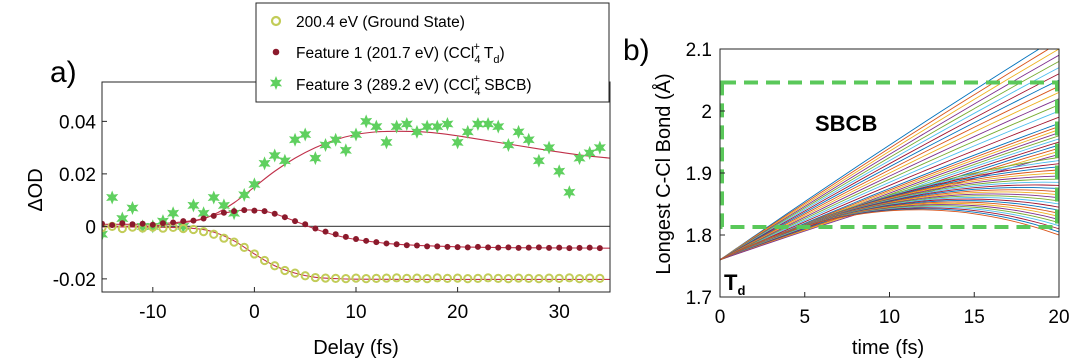  What do you see at coordinates (74, 280) in the screenshot?
I see `panel-a-ytick-label: -0.02` at bounding box center [74, 280].